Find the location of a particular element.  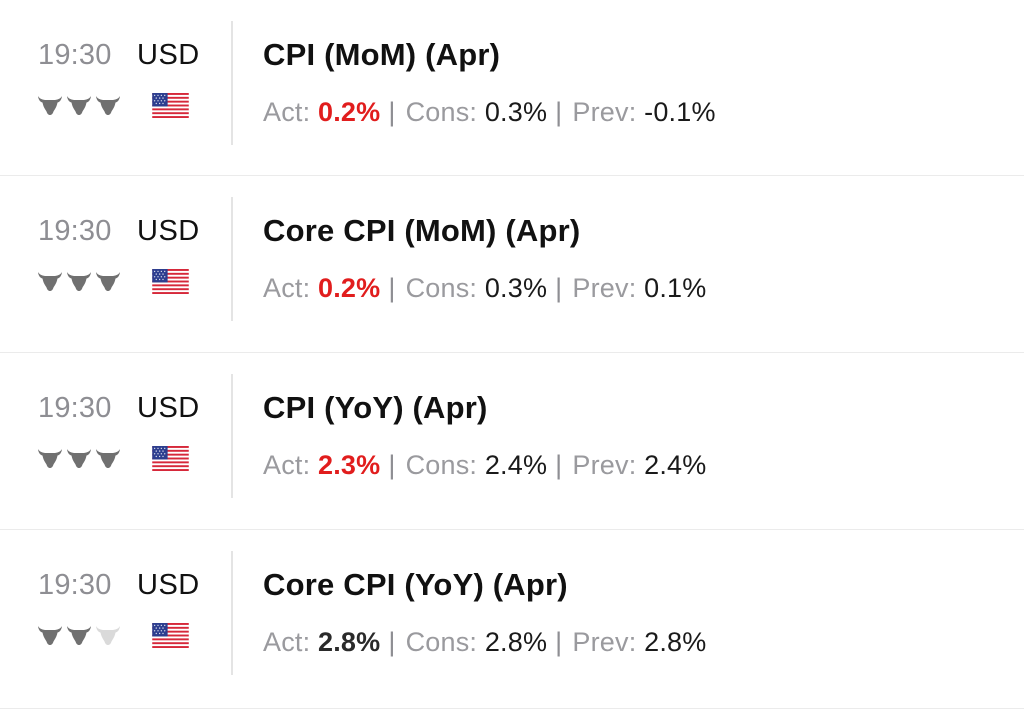

consensus-value: 2.4% is located at coordinates (516, 465).